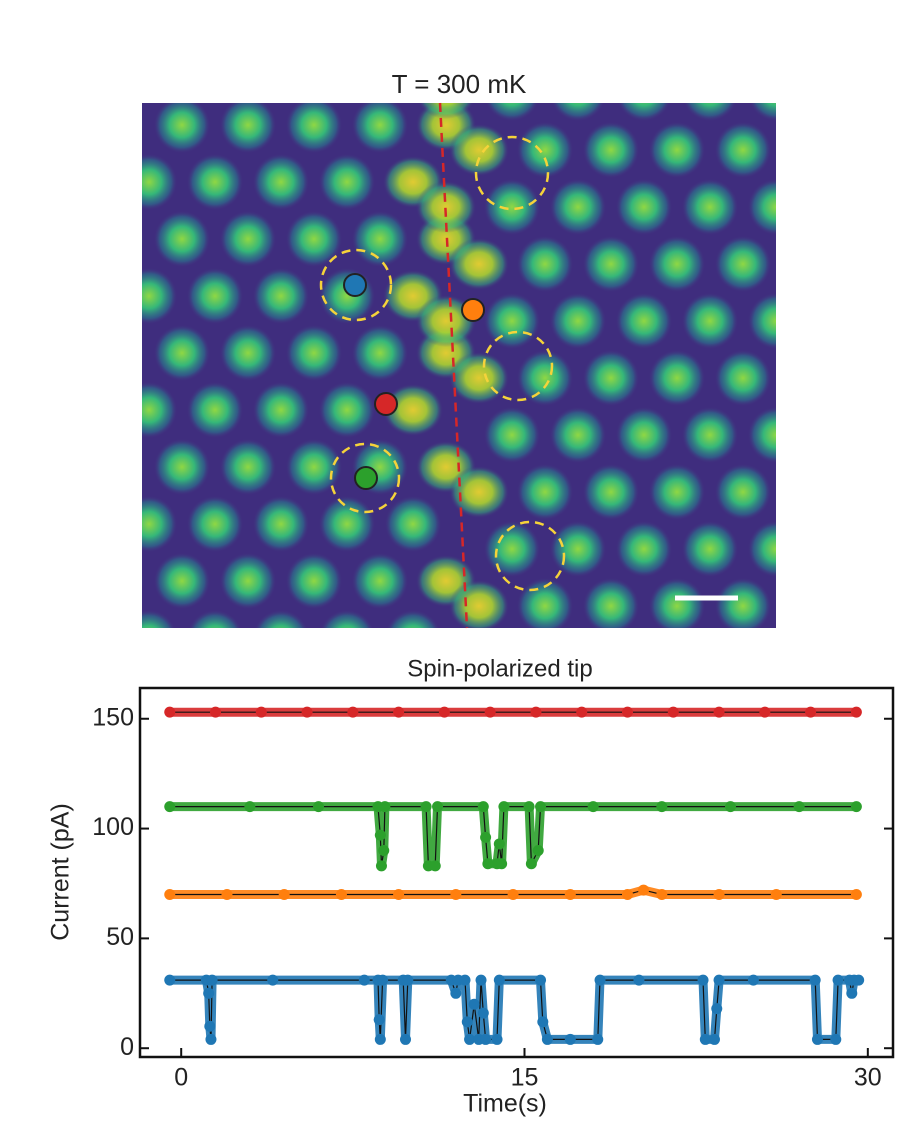 This screenshot has width=904, height=1125. Describe the element at coordinates (127, 1047) in the screenshot. I see `y-tick-label: 0` at that location.